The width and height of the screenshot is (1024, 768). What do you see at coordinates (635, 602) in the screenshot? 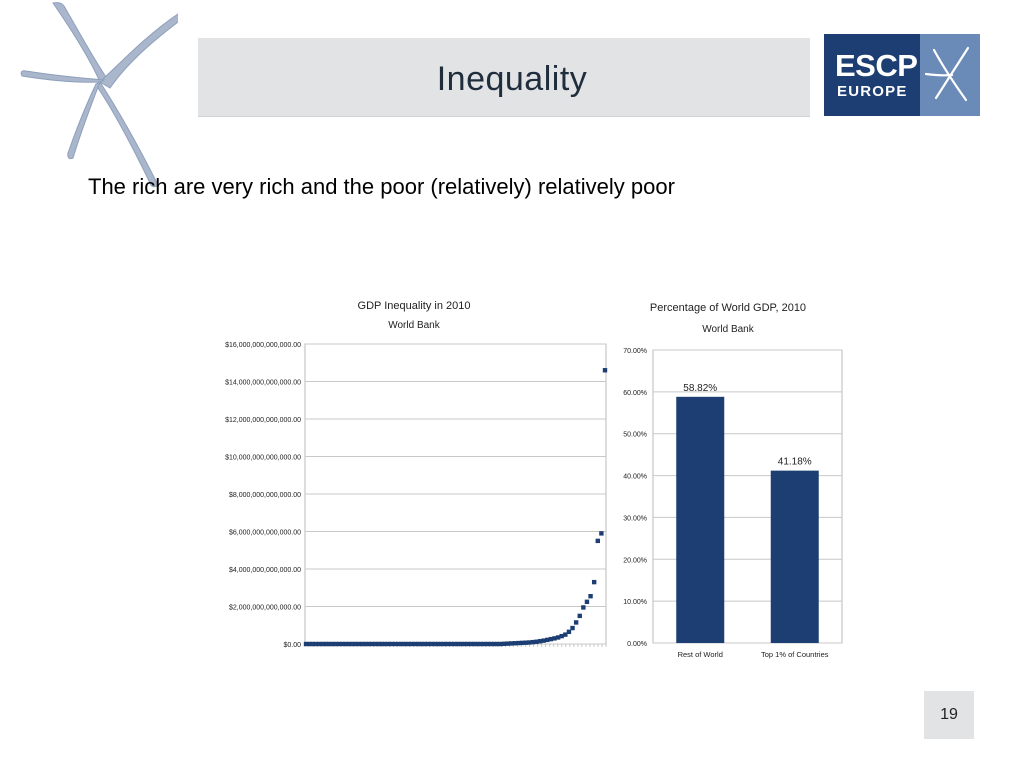
I see `bar-y-tick-label: 10.00%` at bounding box center [635, 602].